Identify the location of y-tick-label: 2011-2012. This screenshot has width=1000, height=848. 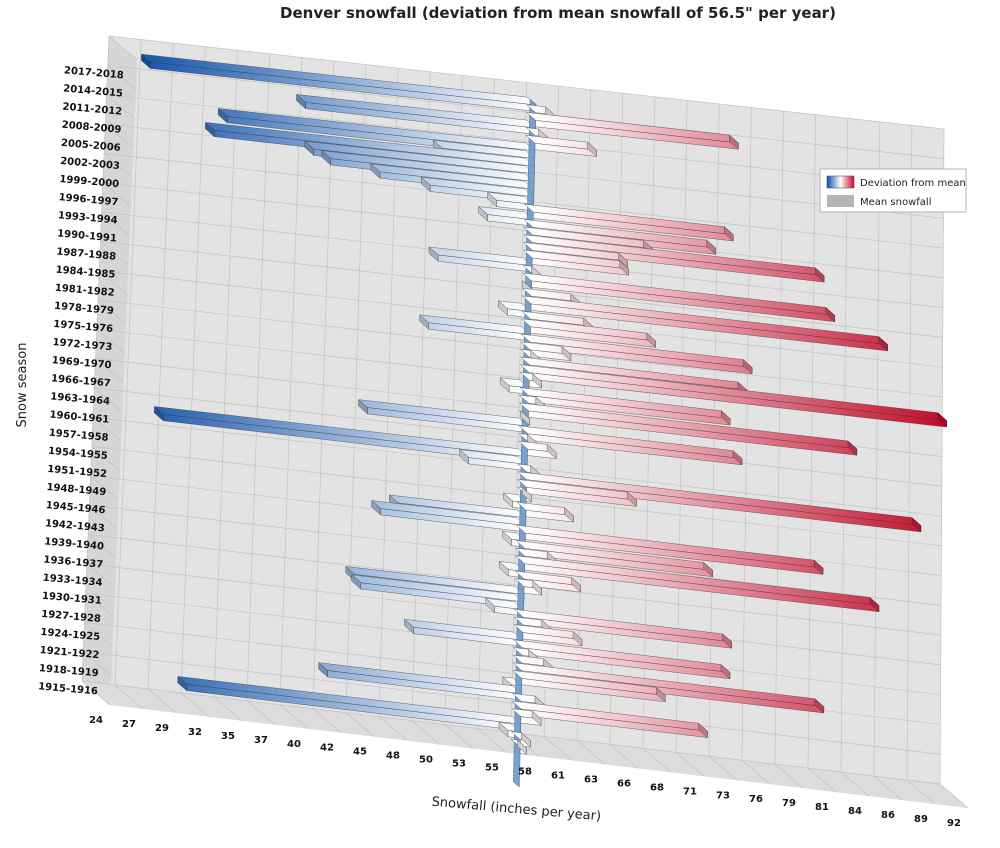
(92, 110).